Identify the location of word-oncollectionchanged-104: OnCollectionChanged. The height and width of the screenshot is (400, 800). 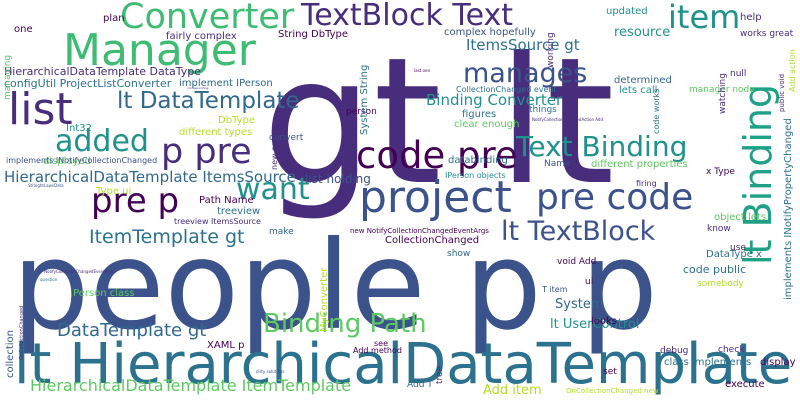
(22, 332).